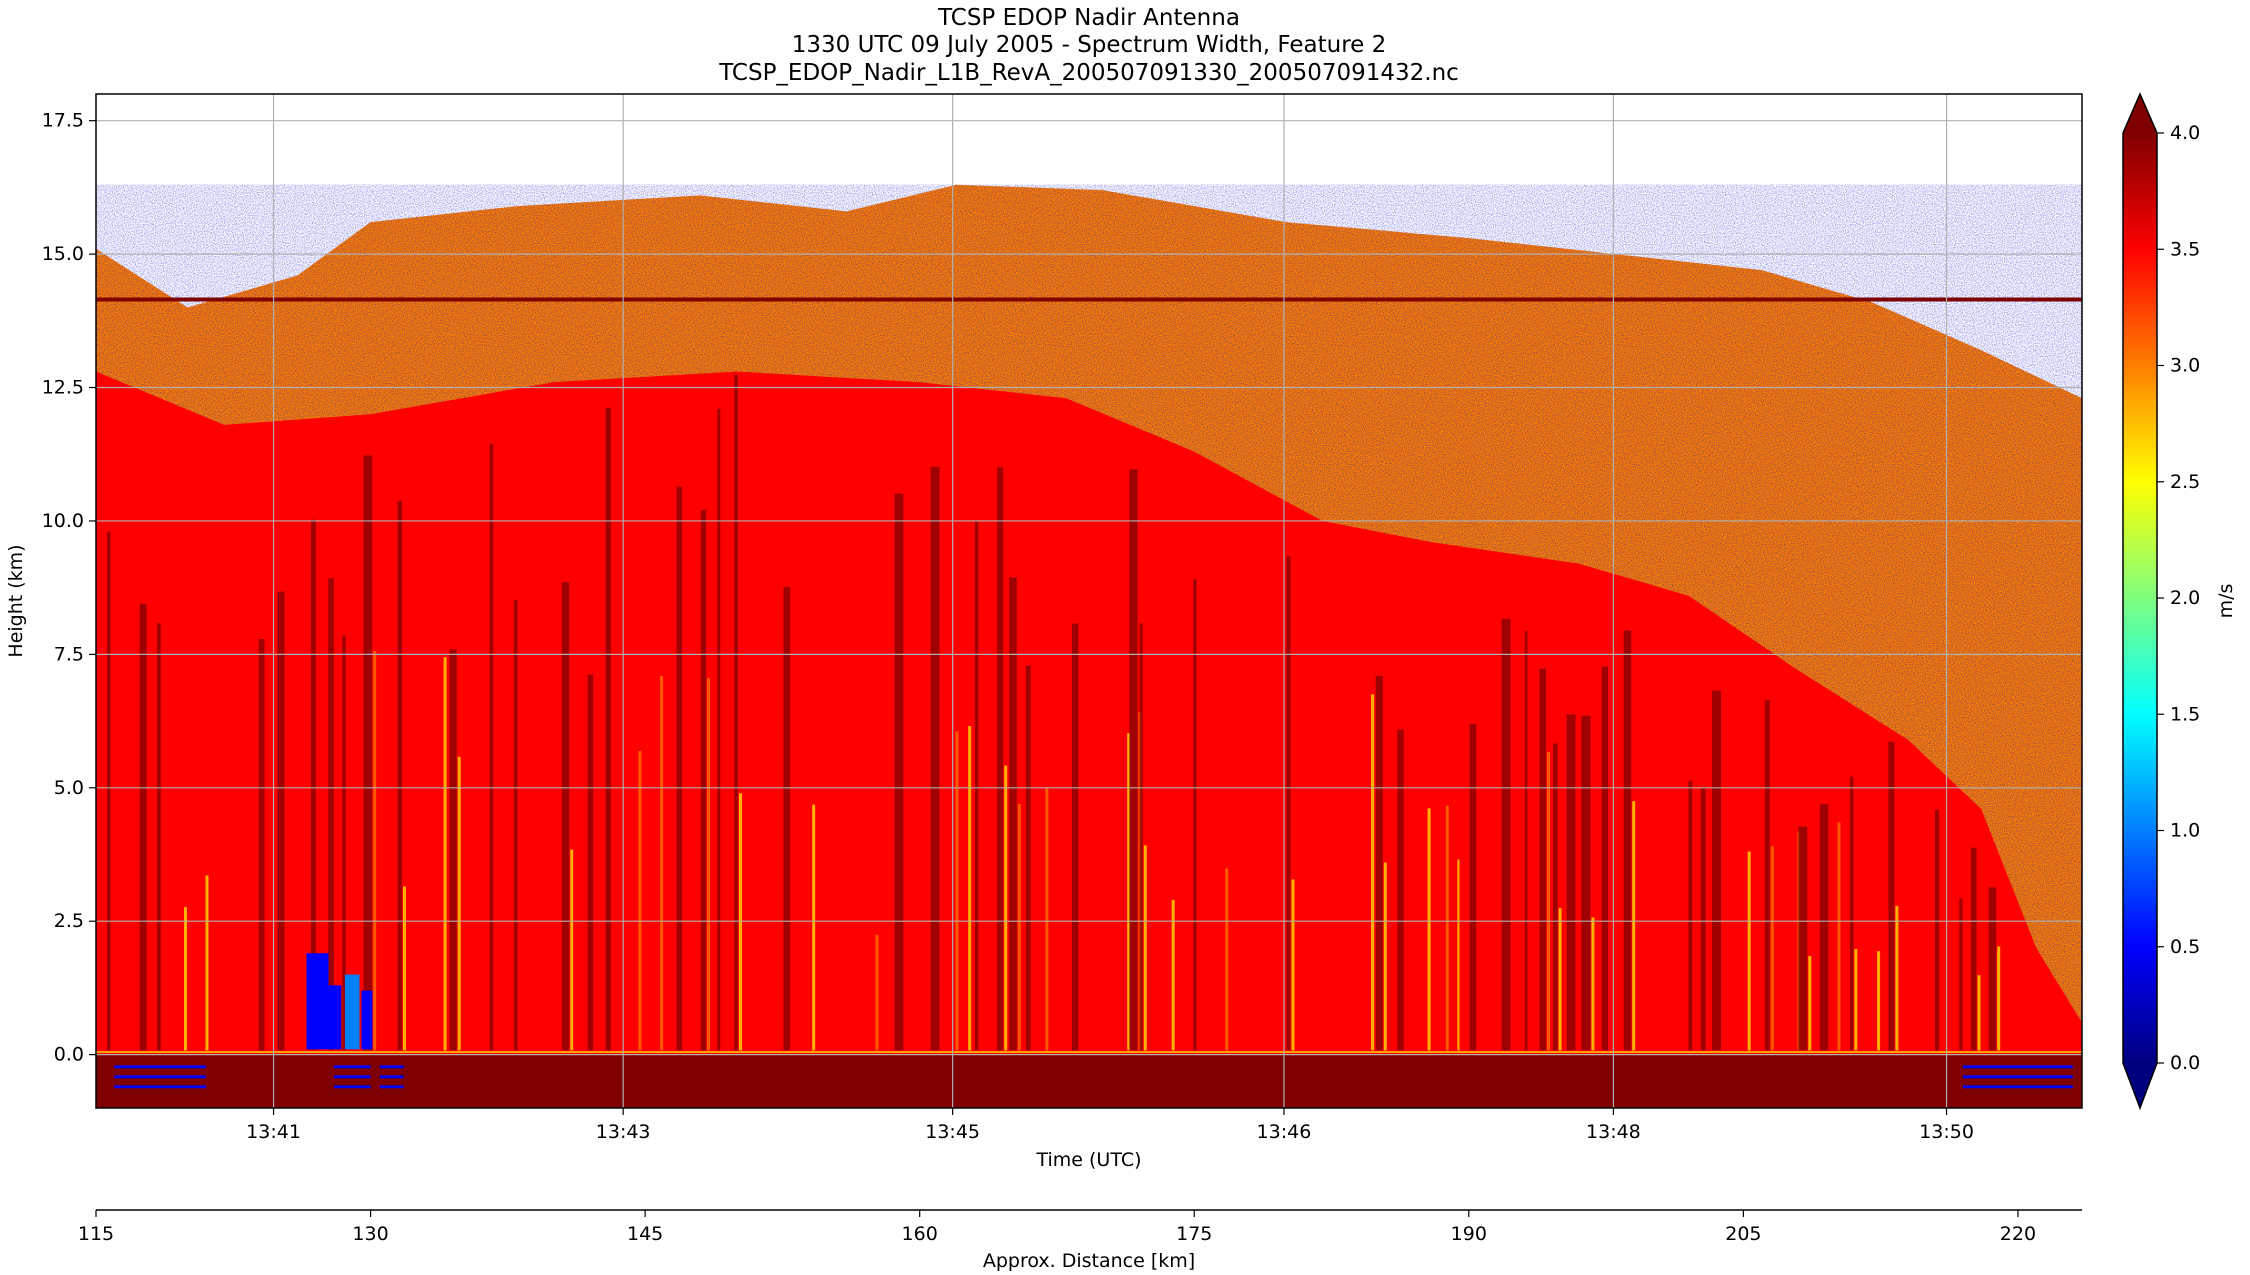 The width and height of the screenshot is (2250, 1275). I want to click on x-tick-label: 13:48, so click(1613, 1132).